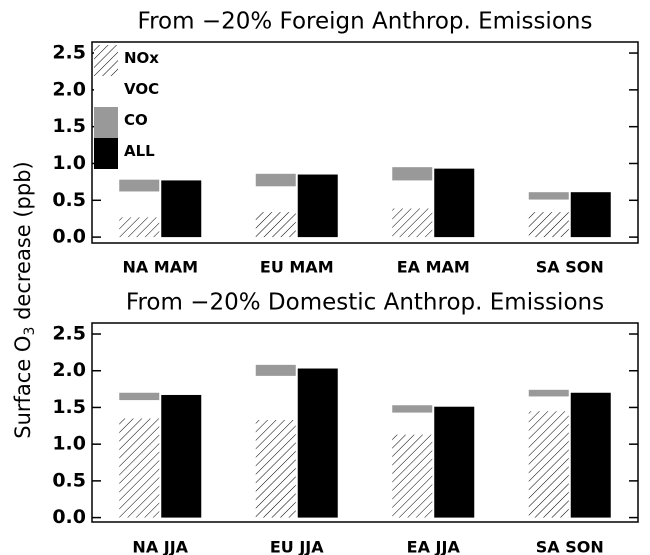 The height and width of the screenshot is (555, 650). What do you see at coordinates (30, 331) in the screenshot?
I see `y-label-subscript: 3` at bounding box center [30, 331].